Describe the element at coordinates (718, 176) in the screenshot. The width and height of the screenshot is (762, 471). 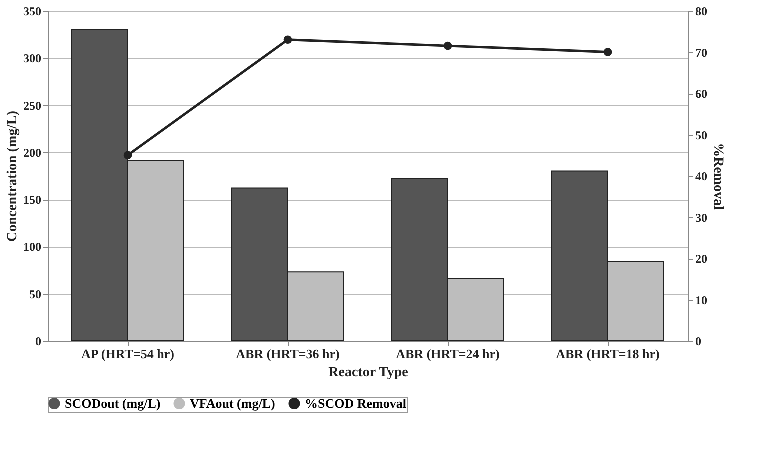
I see `y2-axis-title: %Removal` at that location.